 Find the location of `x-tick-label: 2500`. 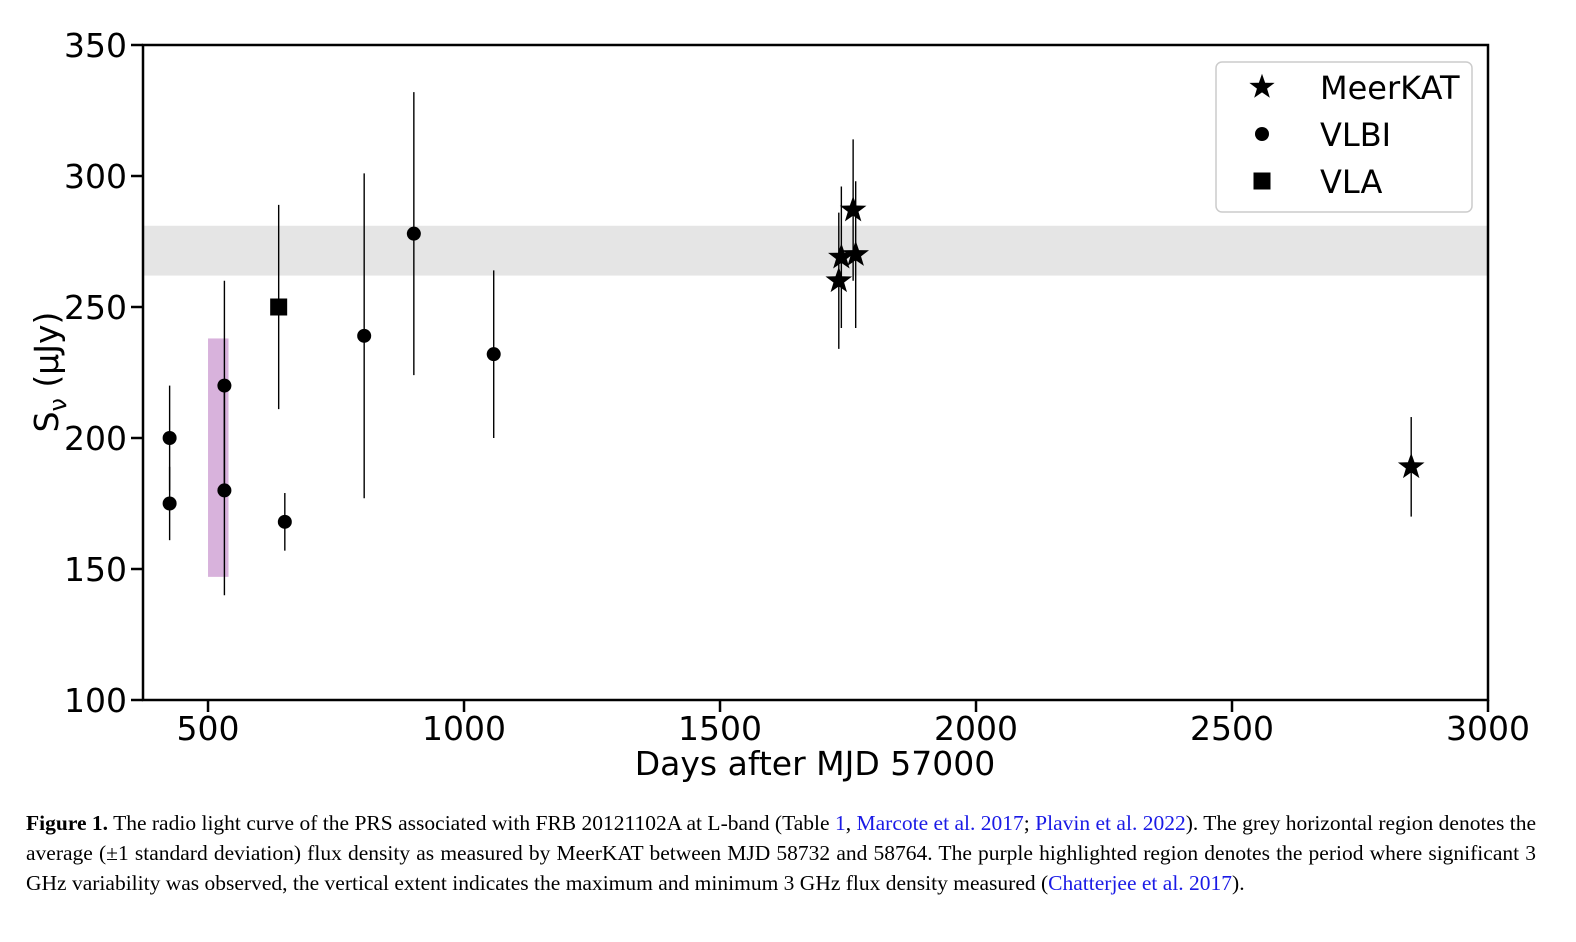

x-tick-label: 2500 is located at coordinates (1232, 728).